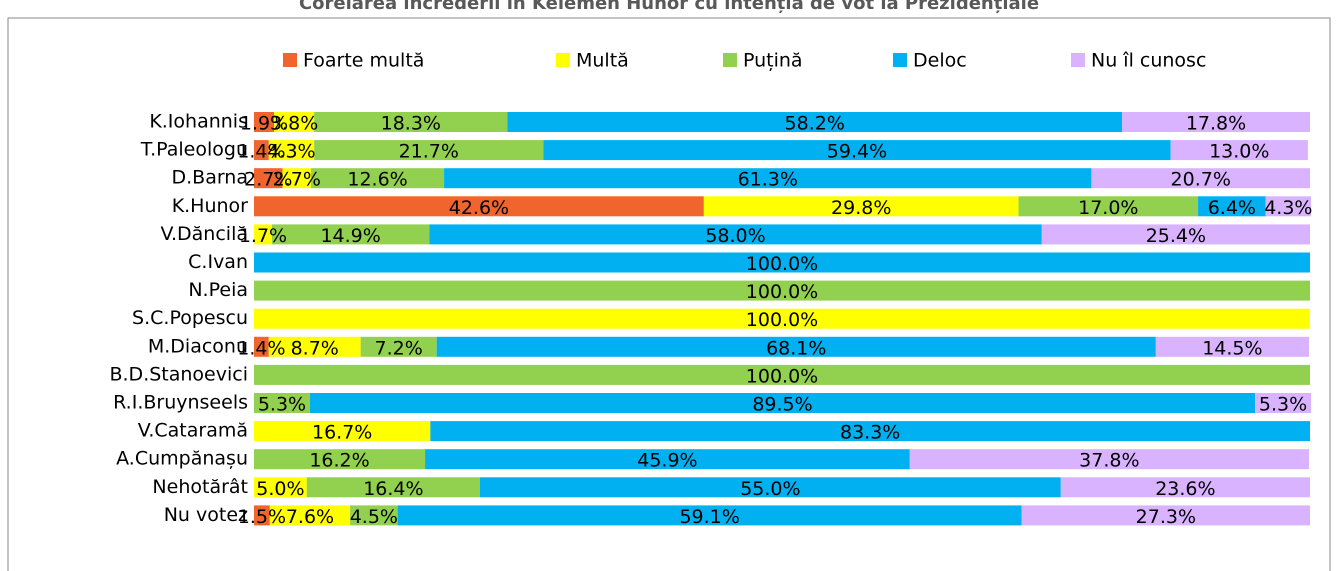 The image size is (1338, 571). What do you see at coordinates (206, 515) in the screenshot?
I see `y-tick-label: Nu votez` at bounding box center [206, 515].